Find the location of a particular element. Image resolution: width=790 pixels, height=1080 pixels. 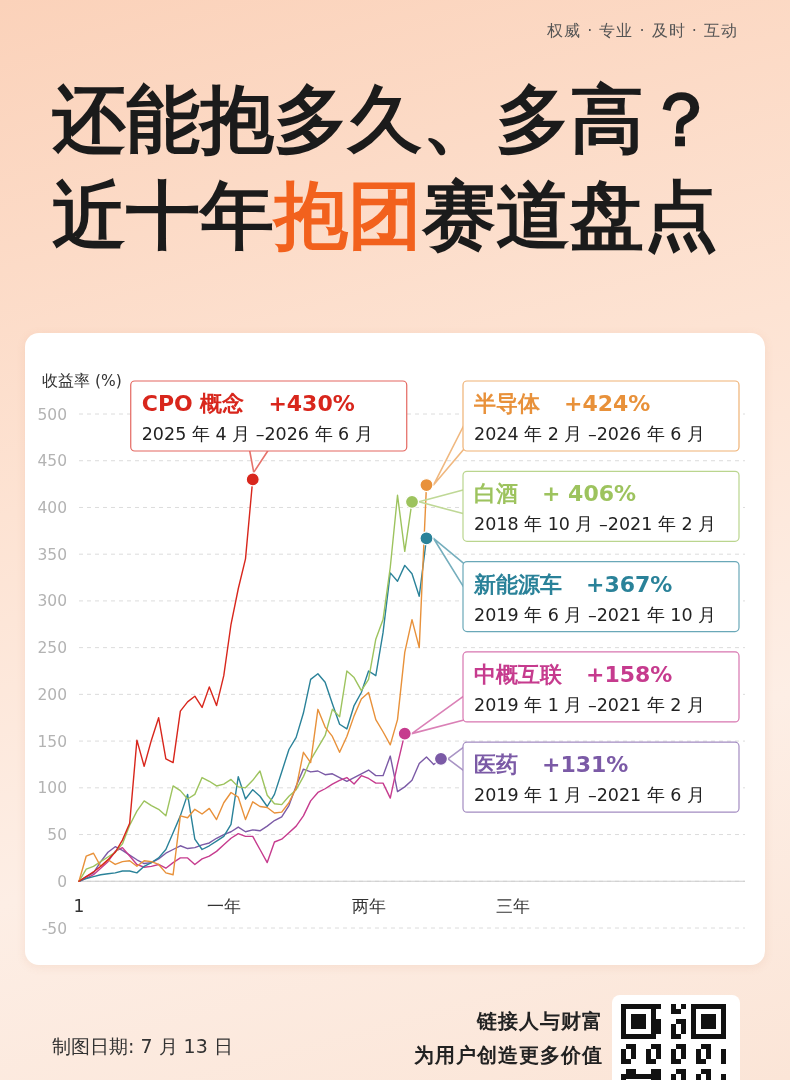

annotation: +367% is located at coordinates (629, 584).